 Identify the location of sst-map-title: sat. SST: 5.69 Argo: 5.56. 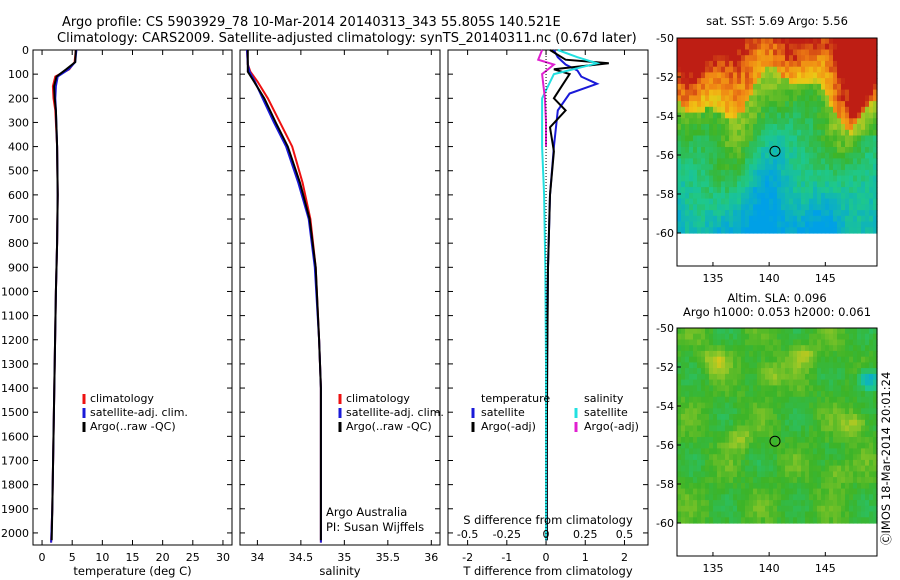
(777, 21).